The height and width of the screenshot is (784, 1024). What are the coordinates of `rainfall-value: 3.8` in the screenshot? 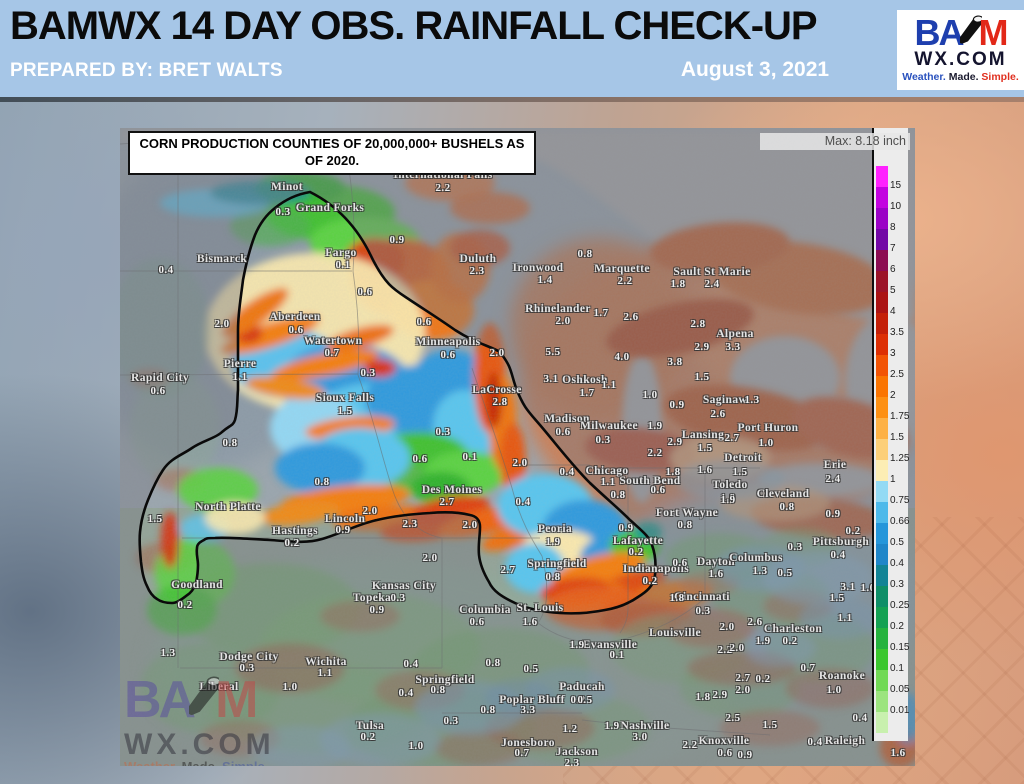 It's located at (675, 362).